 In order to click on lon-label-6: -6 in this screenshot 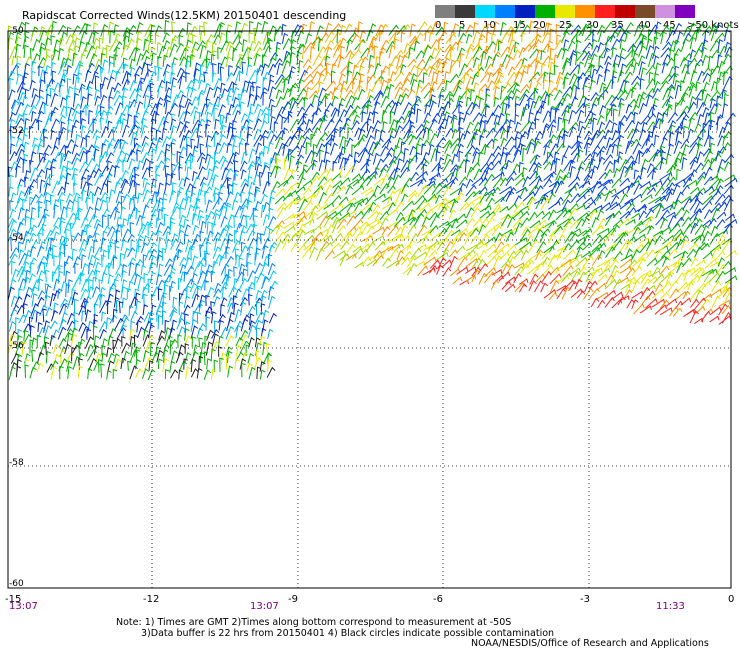, I will do `click(438, 599)`.